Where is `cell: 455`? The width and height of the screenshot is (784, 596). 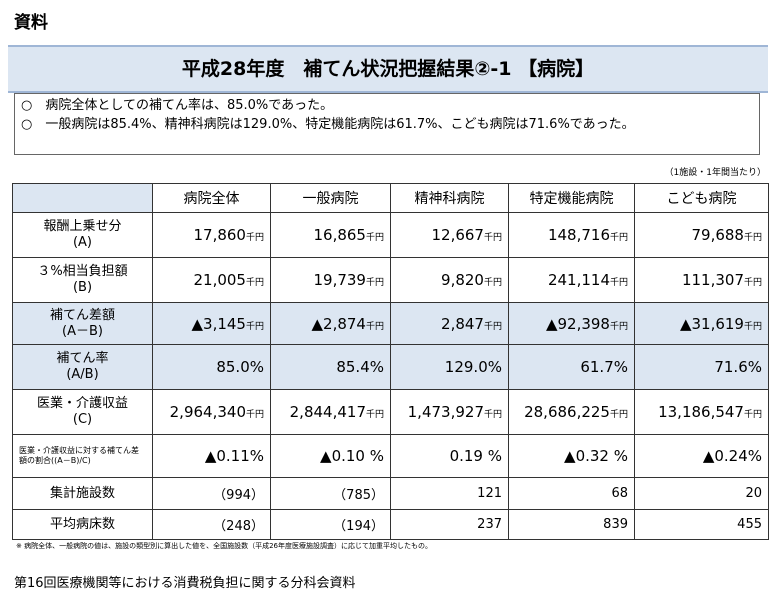 cell: 455 is located at coordinates (701, 524).